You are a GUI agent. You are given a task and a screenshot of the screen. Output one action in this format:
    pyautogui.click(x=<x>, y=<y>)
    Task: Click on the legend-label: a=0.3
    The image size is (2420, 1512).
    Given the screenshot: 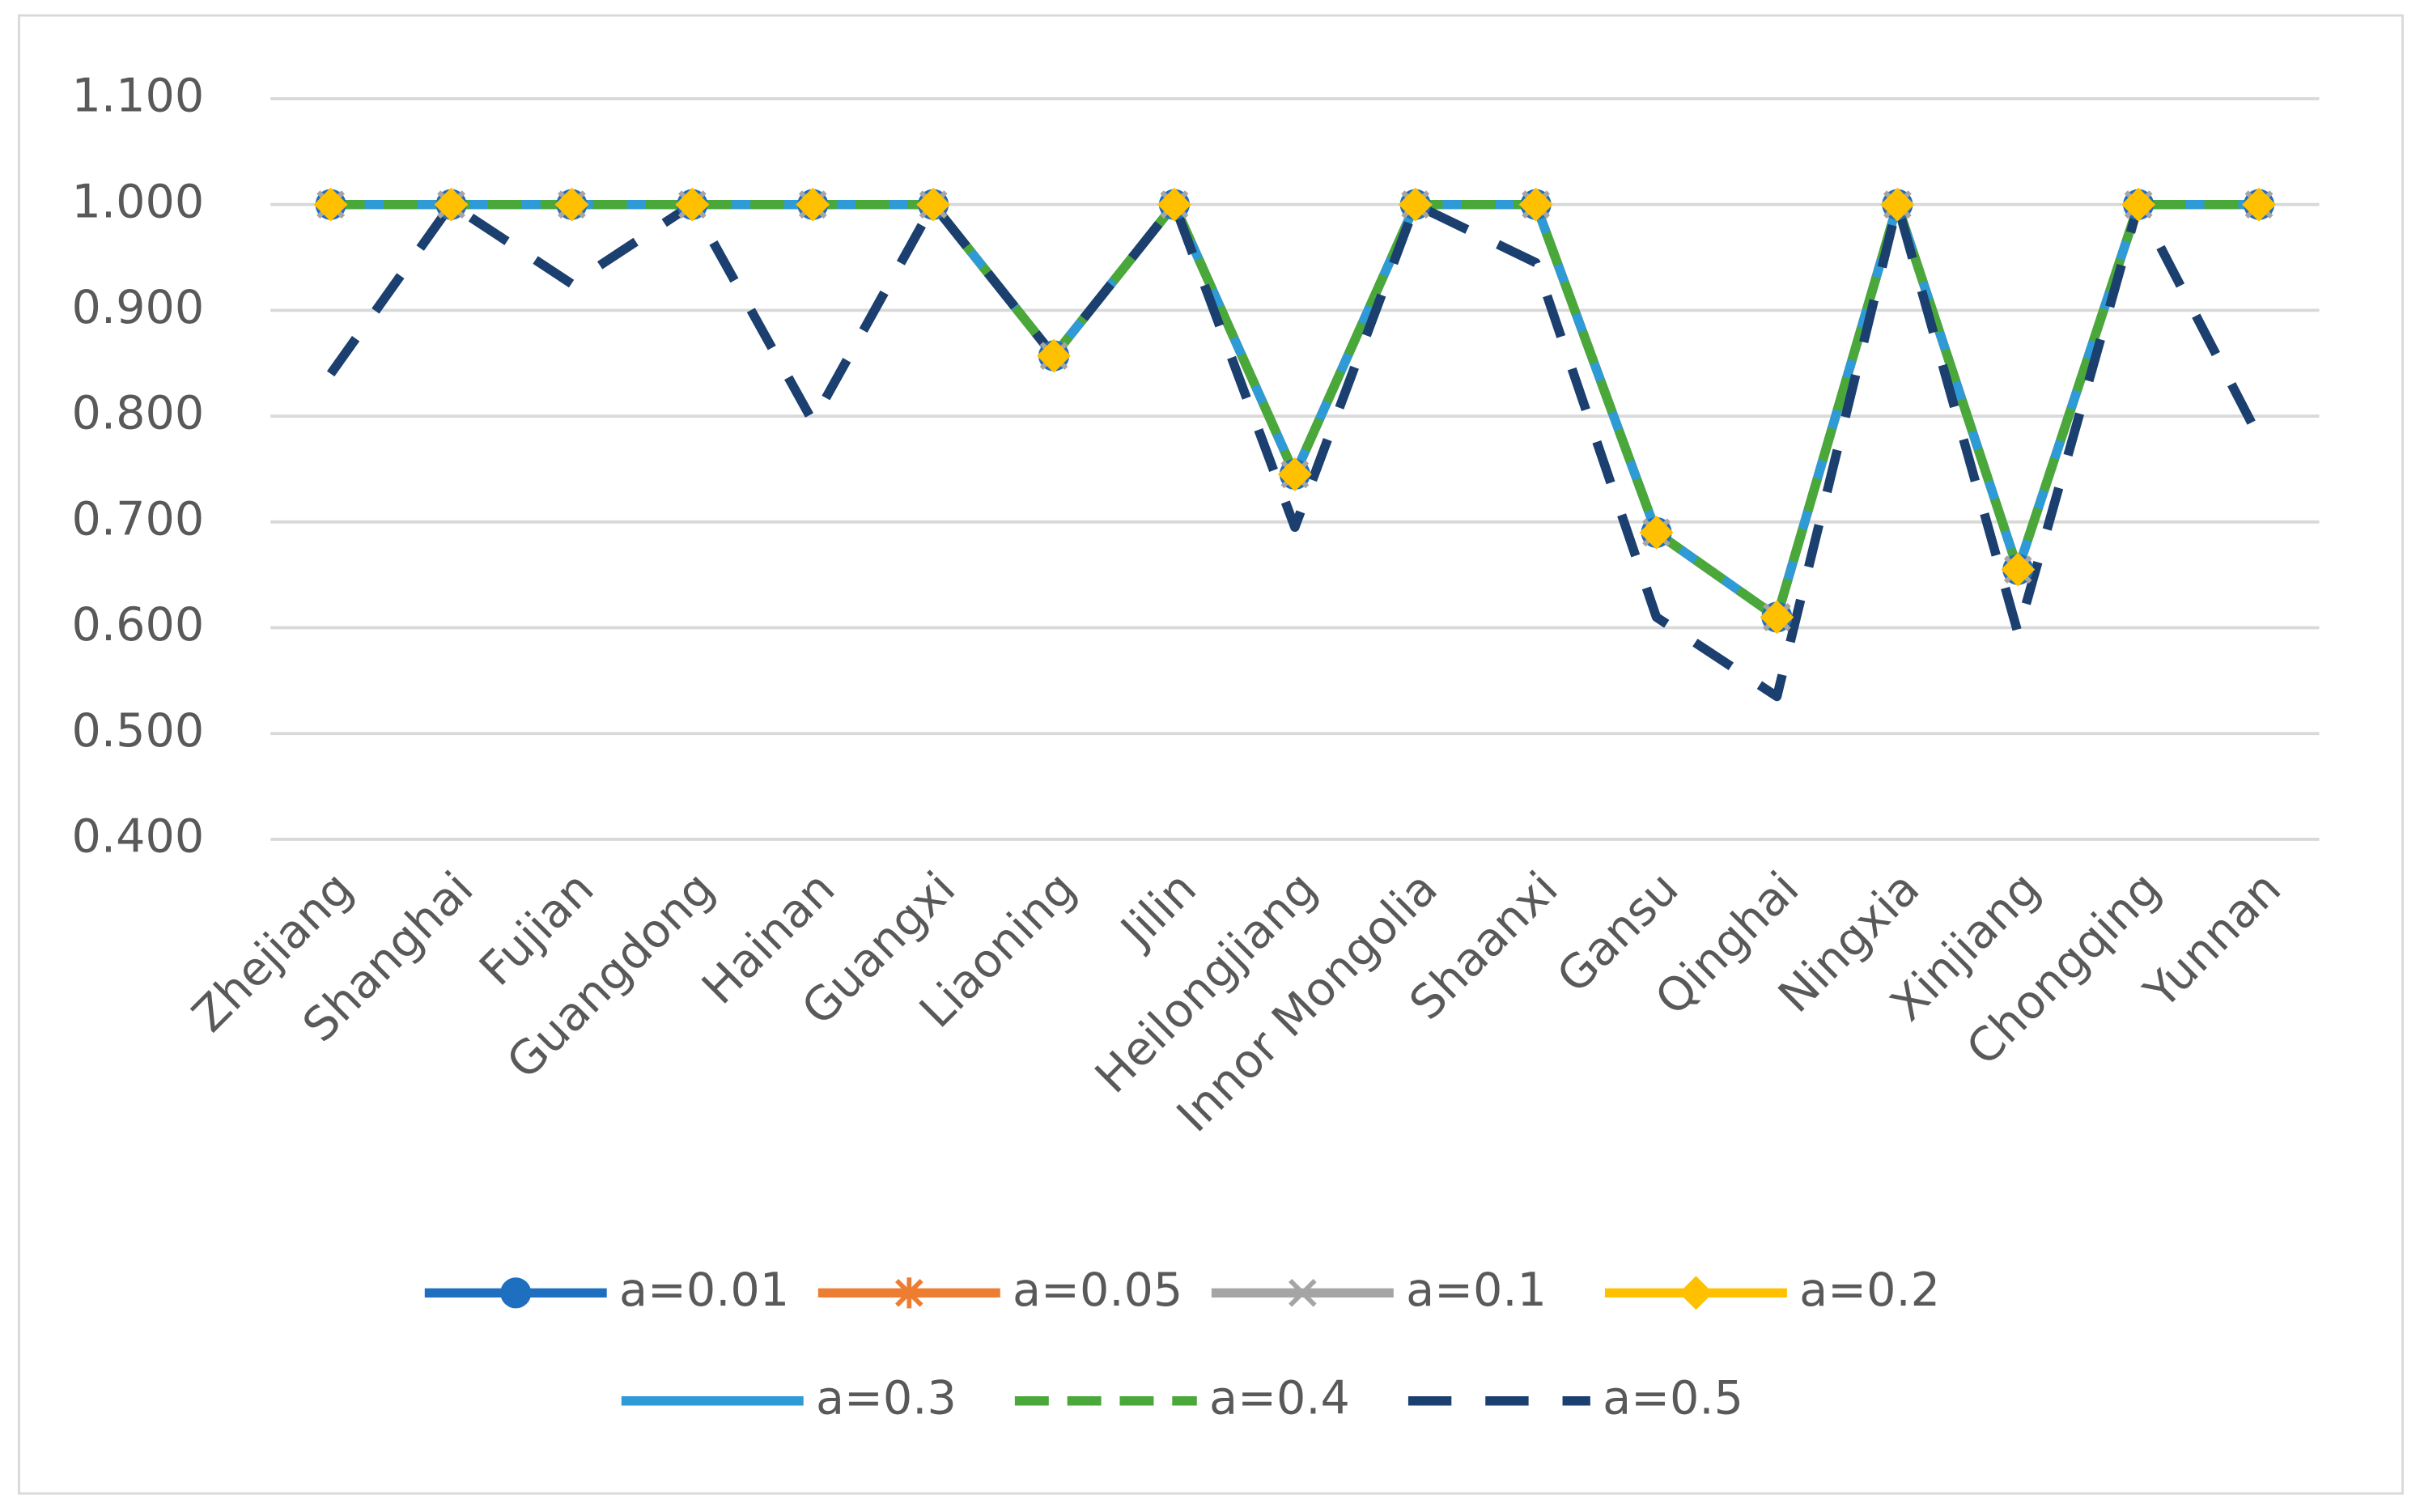 What is the action you would take?
    pyautogui.click(x=886, y=1398)
    